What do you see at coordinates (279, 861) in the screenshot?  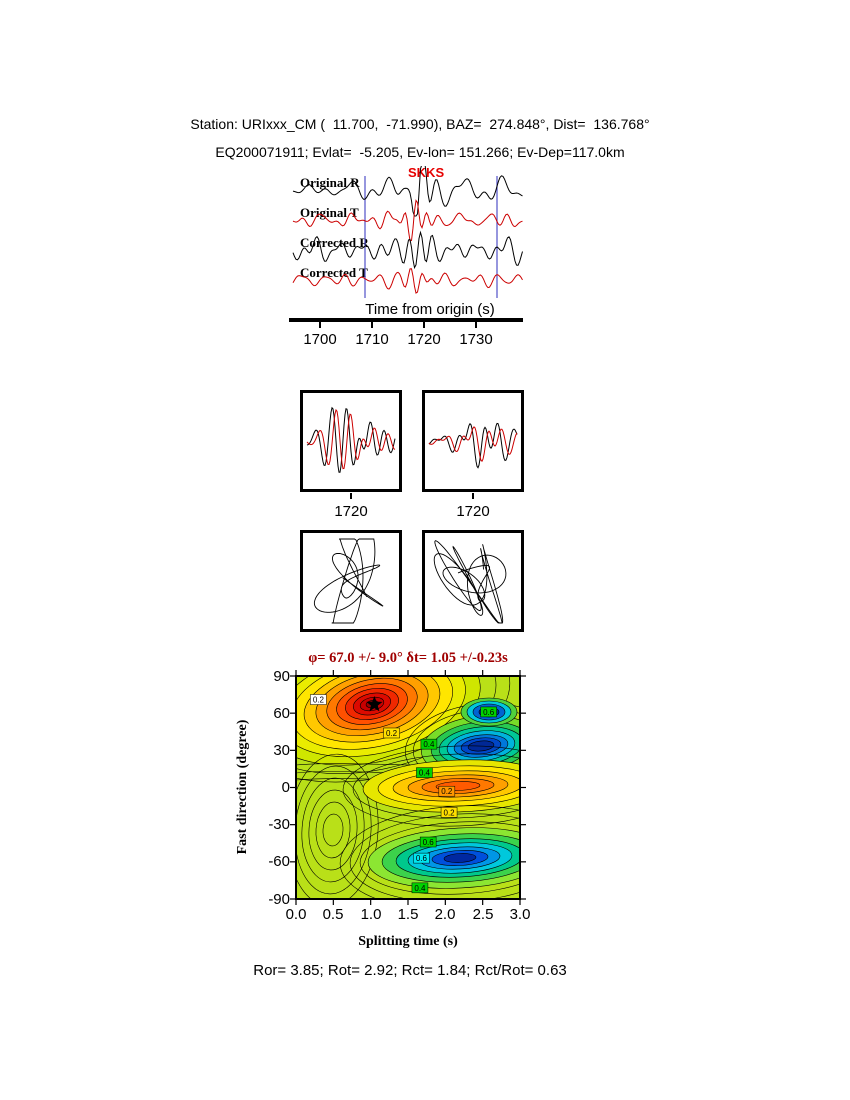 I see `y-tick-label: -60` at bounding box center [279, 861].